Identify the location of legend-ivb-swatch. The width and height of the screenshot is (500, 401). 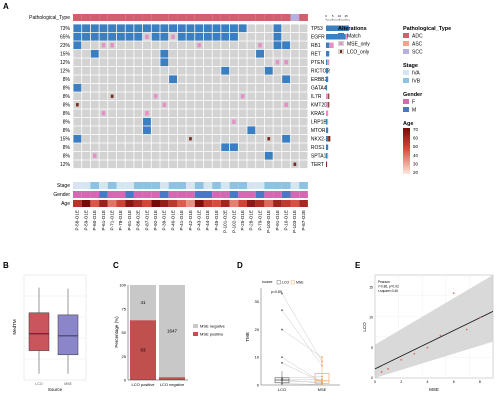
(406, 80).